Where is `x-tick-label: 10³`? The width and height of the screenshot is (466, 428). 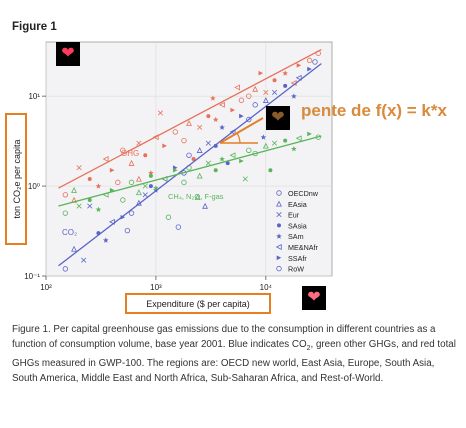
x-tick-label: 10³ is located at coordinates (156, 287).